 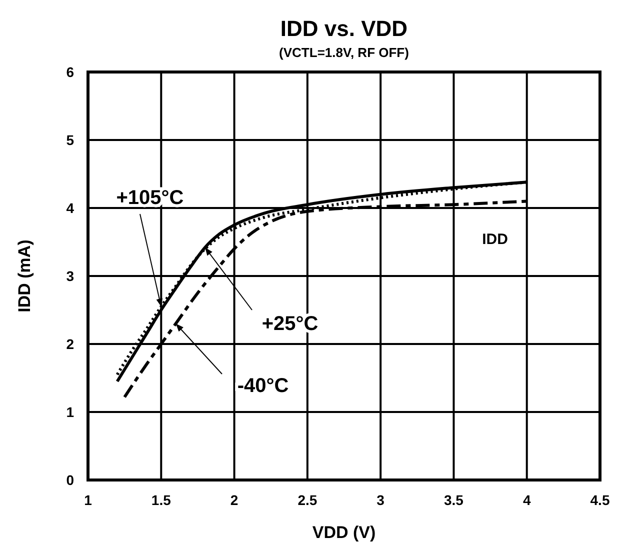 I want to click on annotation: IDD, so click(x=495, y=239).